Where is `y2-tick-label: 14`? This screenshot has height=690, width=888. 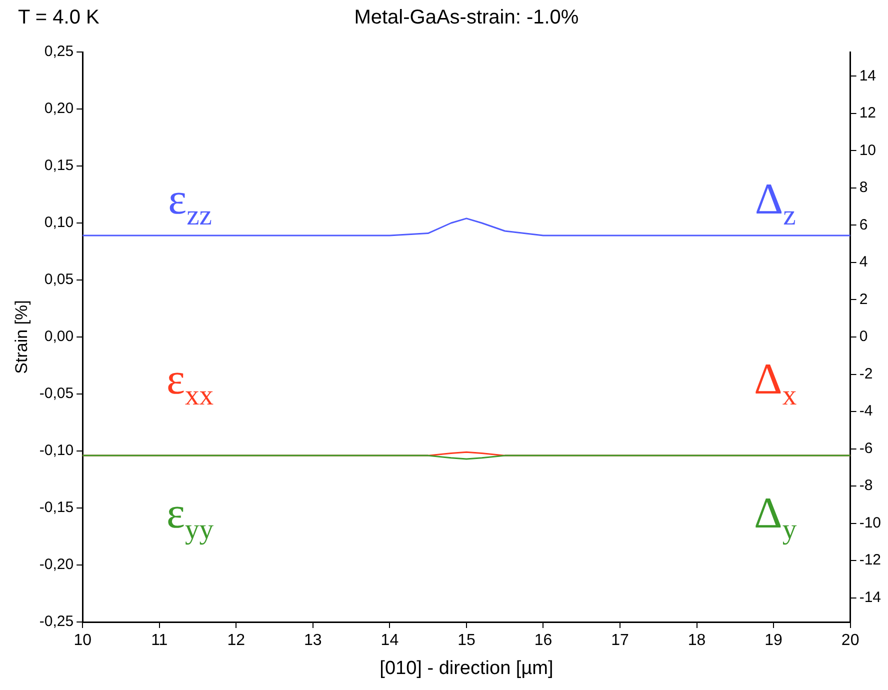 y2-tick-label: 14 is located at coordinates (867, 75).